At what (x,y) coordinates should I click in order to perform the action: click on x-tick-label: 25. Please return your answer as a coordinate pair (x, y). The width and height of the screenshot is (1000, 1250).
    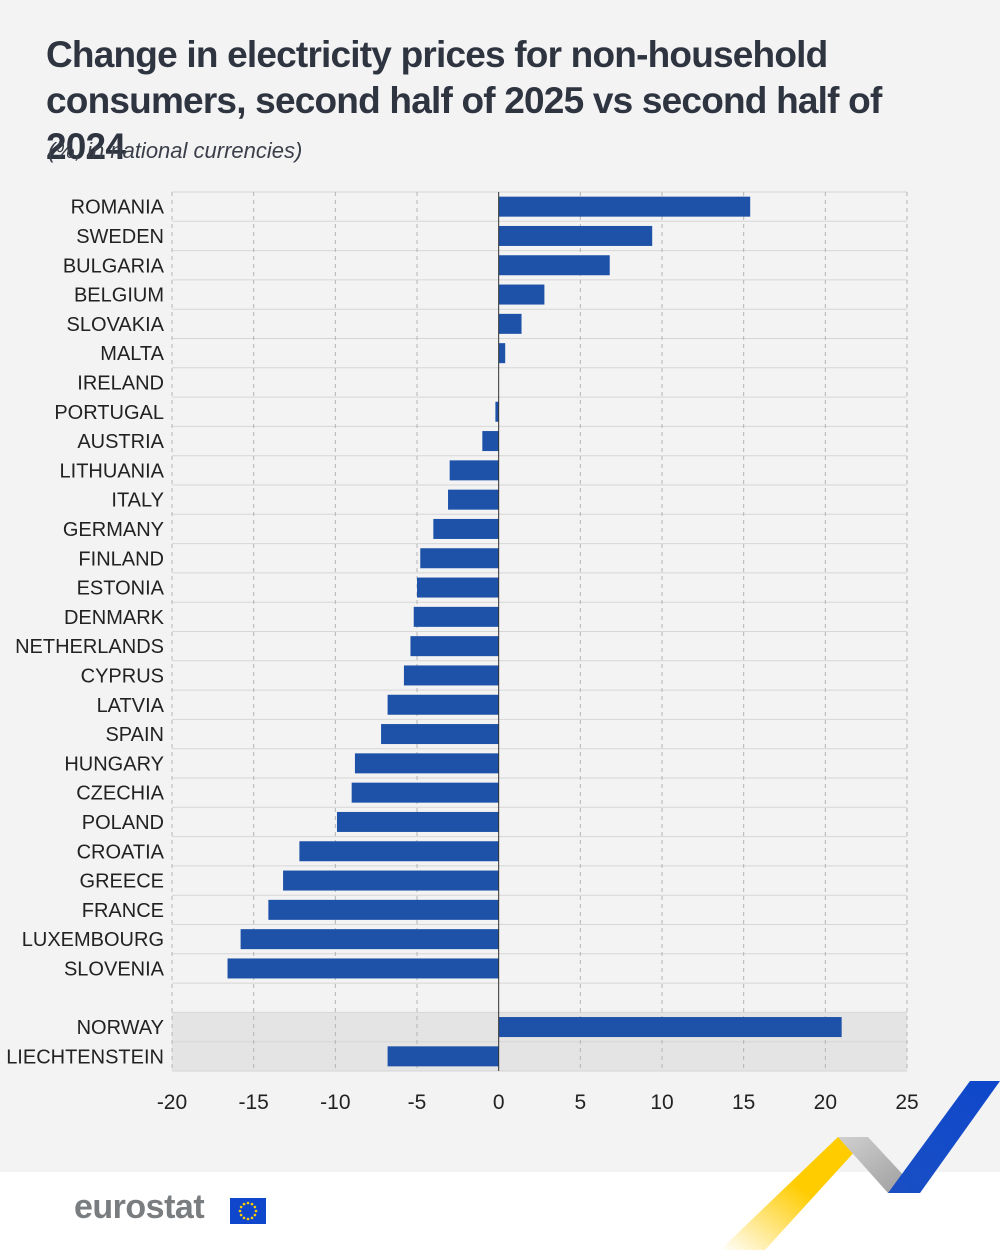
    Looking at the image, I should click on (906, 1102).